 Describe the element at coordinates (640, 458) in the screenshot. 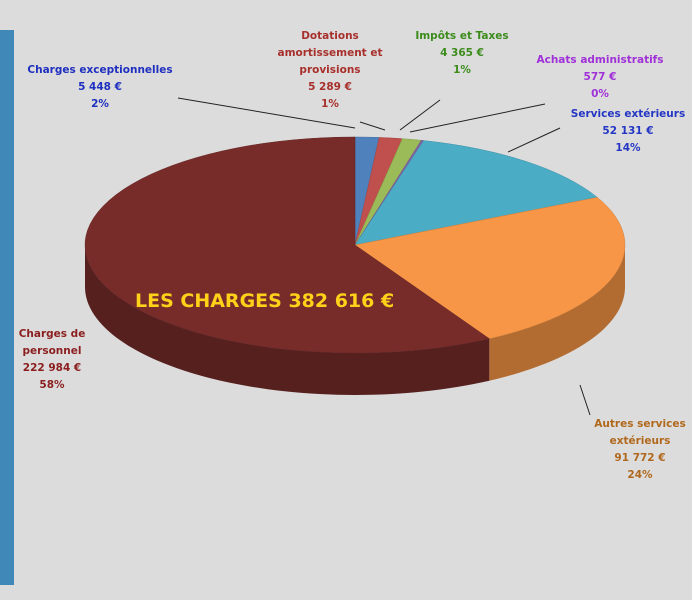

I see `label-amount: 91 772 €` at that location.